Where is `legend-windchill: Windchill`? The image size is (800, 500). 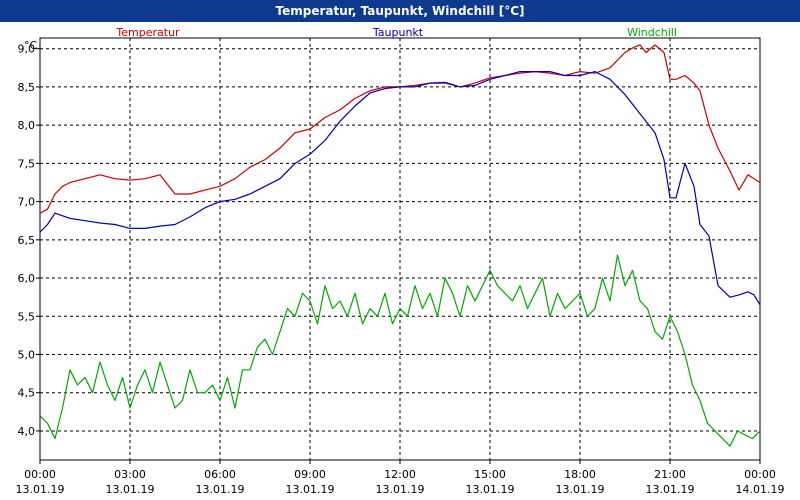 legend-windchill: Windchill is located at coordinates (652, 32).